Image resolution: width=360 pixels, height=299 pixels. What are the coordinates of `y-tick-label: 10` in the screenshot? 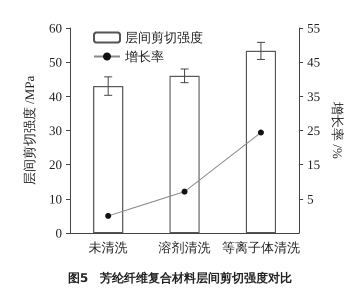 It's located at (55, 198).